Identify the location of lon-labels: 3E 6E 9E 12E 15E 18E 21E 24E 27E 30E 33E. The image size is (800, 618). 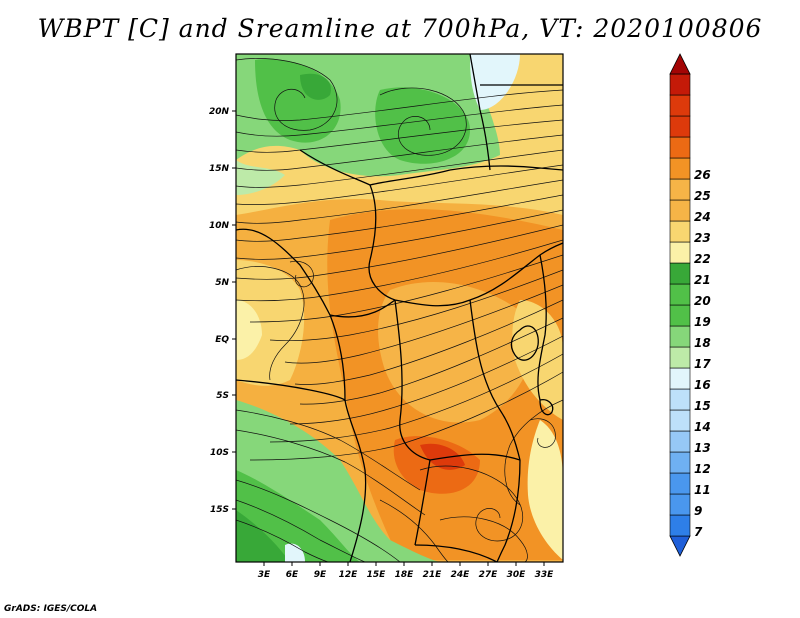
(406, 575).